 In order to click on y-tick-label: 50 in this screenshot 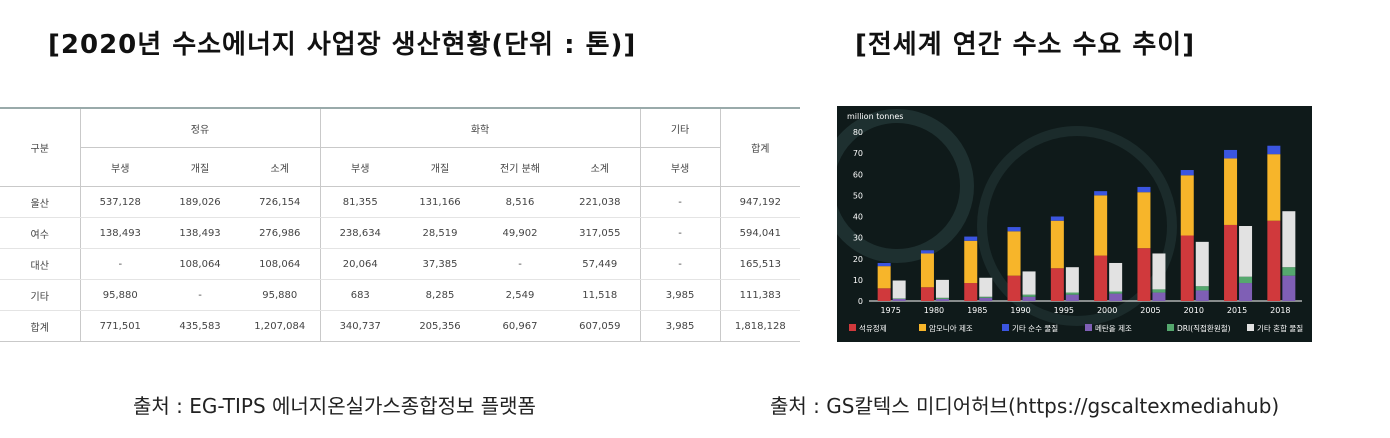, I will do `click(858, 195)`.